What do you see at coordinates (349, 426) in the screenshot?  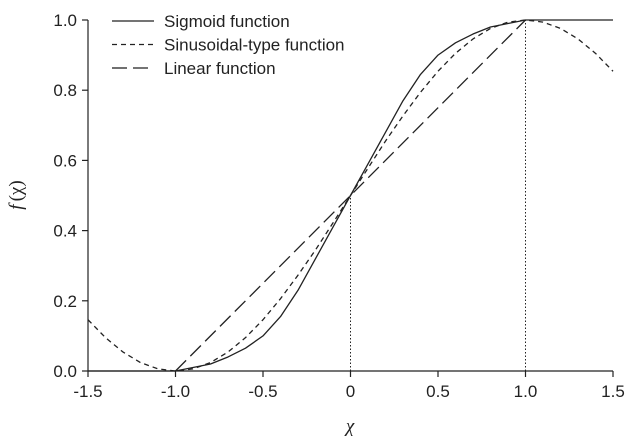 I see `x-axis-label: χ` at bounding box center [349, 426].